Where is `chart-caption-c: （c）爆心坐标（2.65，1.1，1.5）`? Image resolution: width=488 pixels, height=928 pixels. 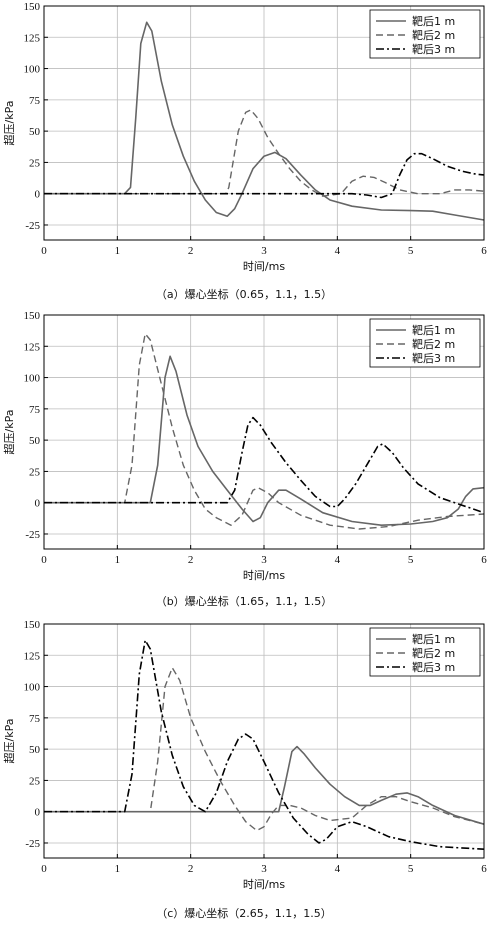 chart-caption-c: （c）爆心坐标（2.65，1.1，1.5） is located at coordinates (244, 913).